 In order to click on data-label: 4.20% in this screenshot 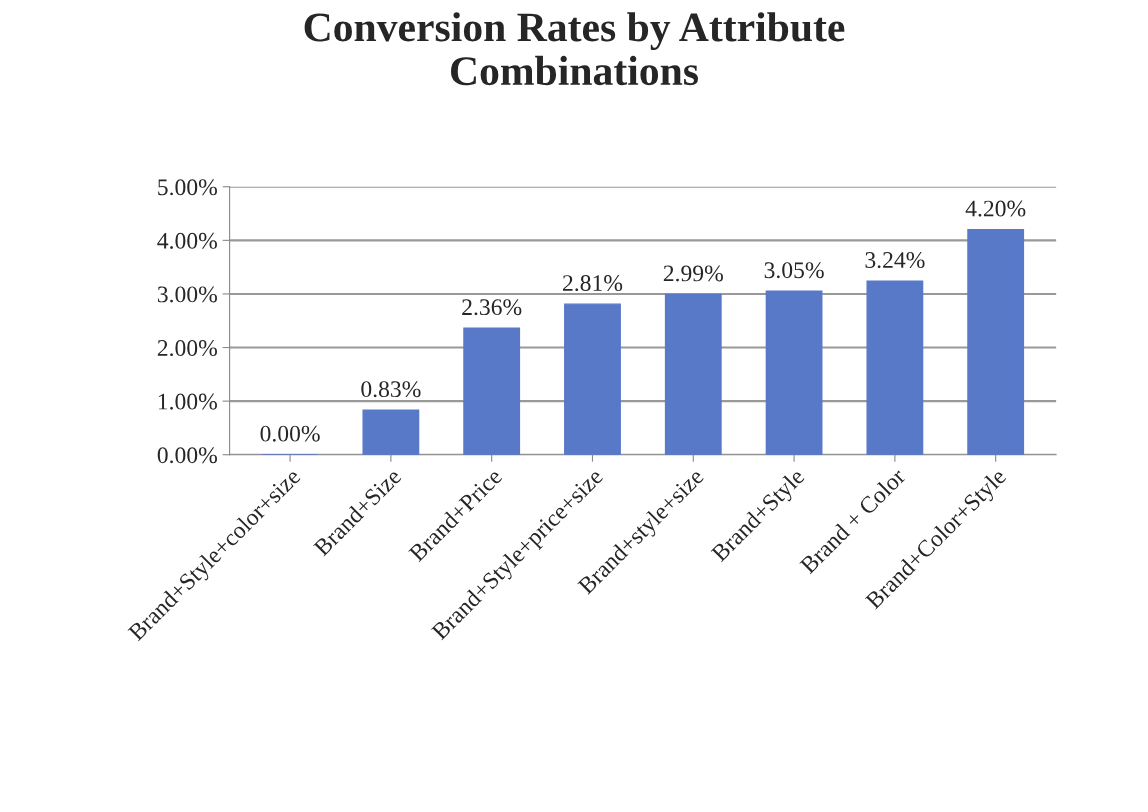, I will do `click(995, 208)`.